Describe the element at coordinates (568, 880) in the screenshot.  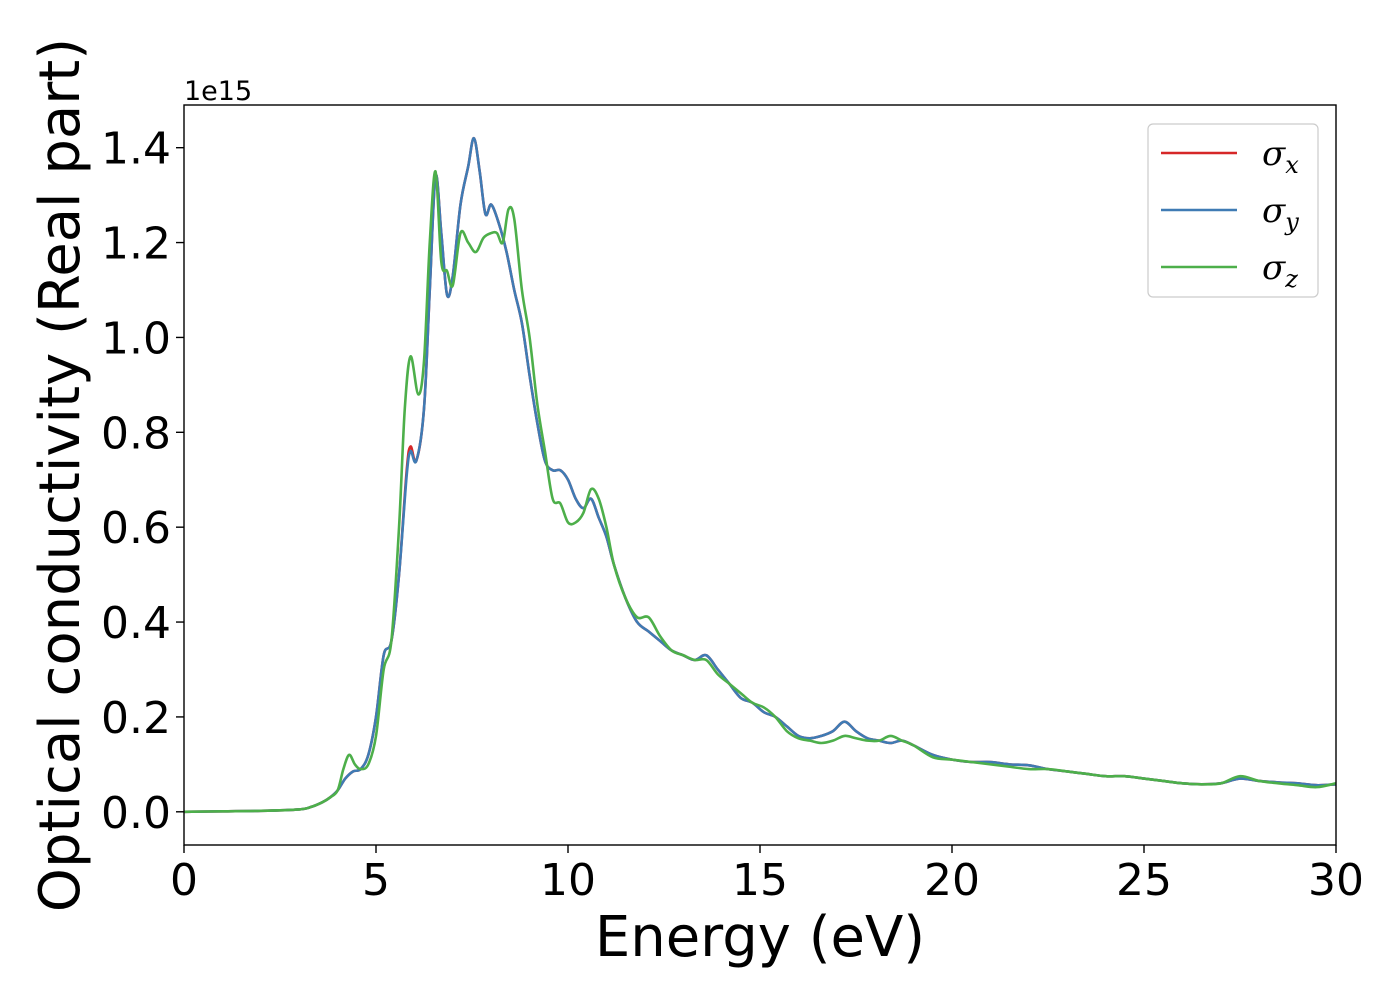
I see `x-tick-label: 10` at that location.